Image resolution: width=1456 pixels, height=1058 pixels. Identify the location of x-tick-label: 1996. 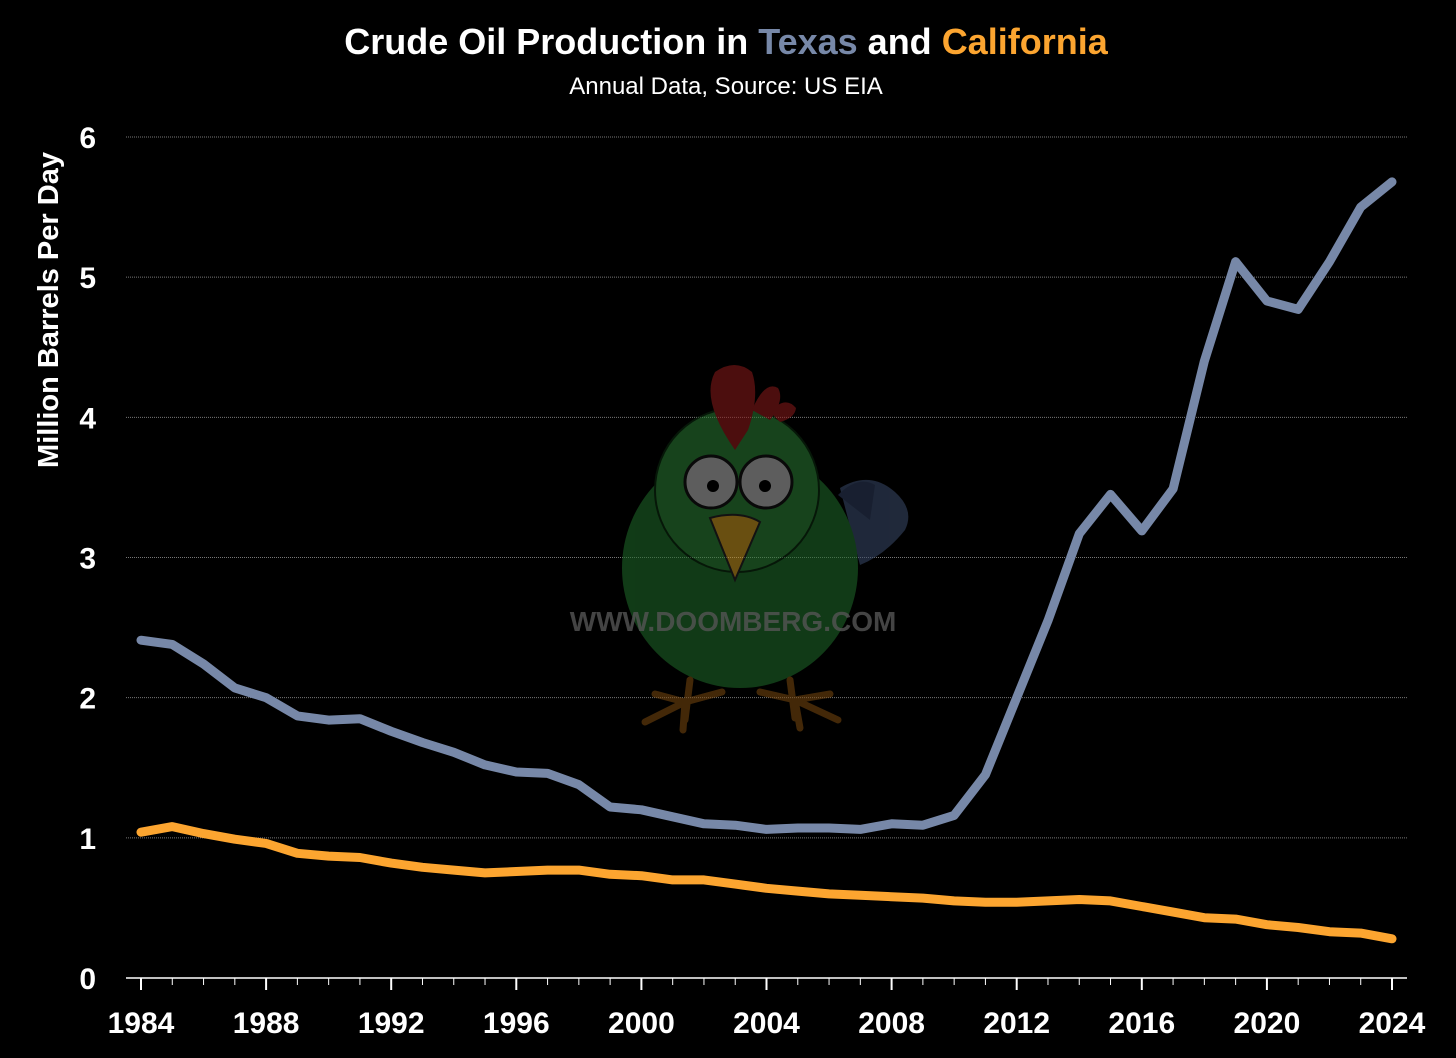
(516, 1023).